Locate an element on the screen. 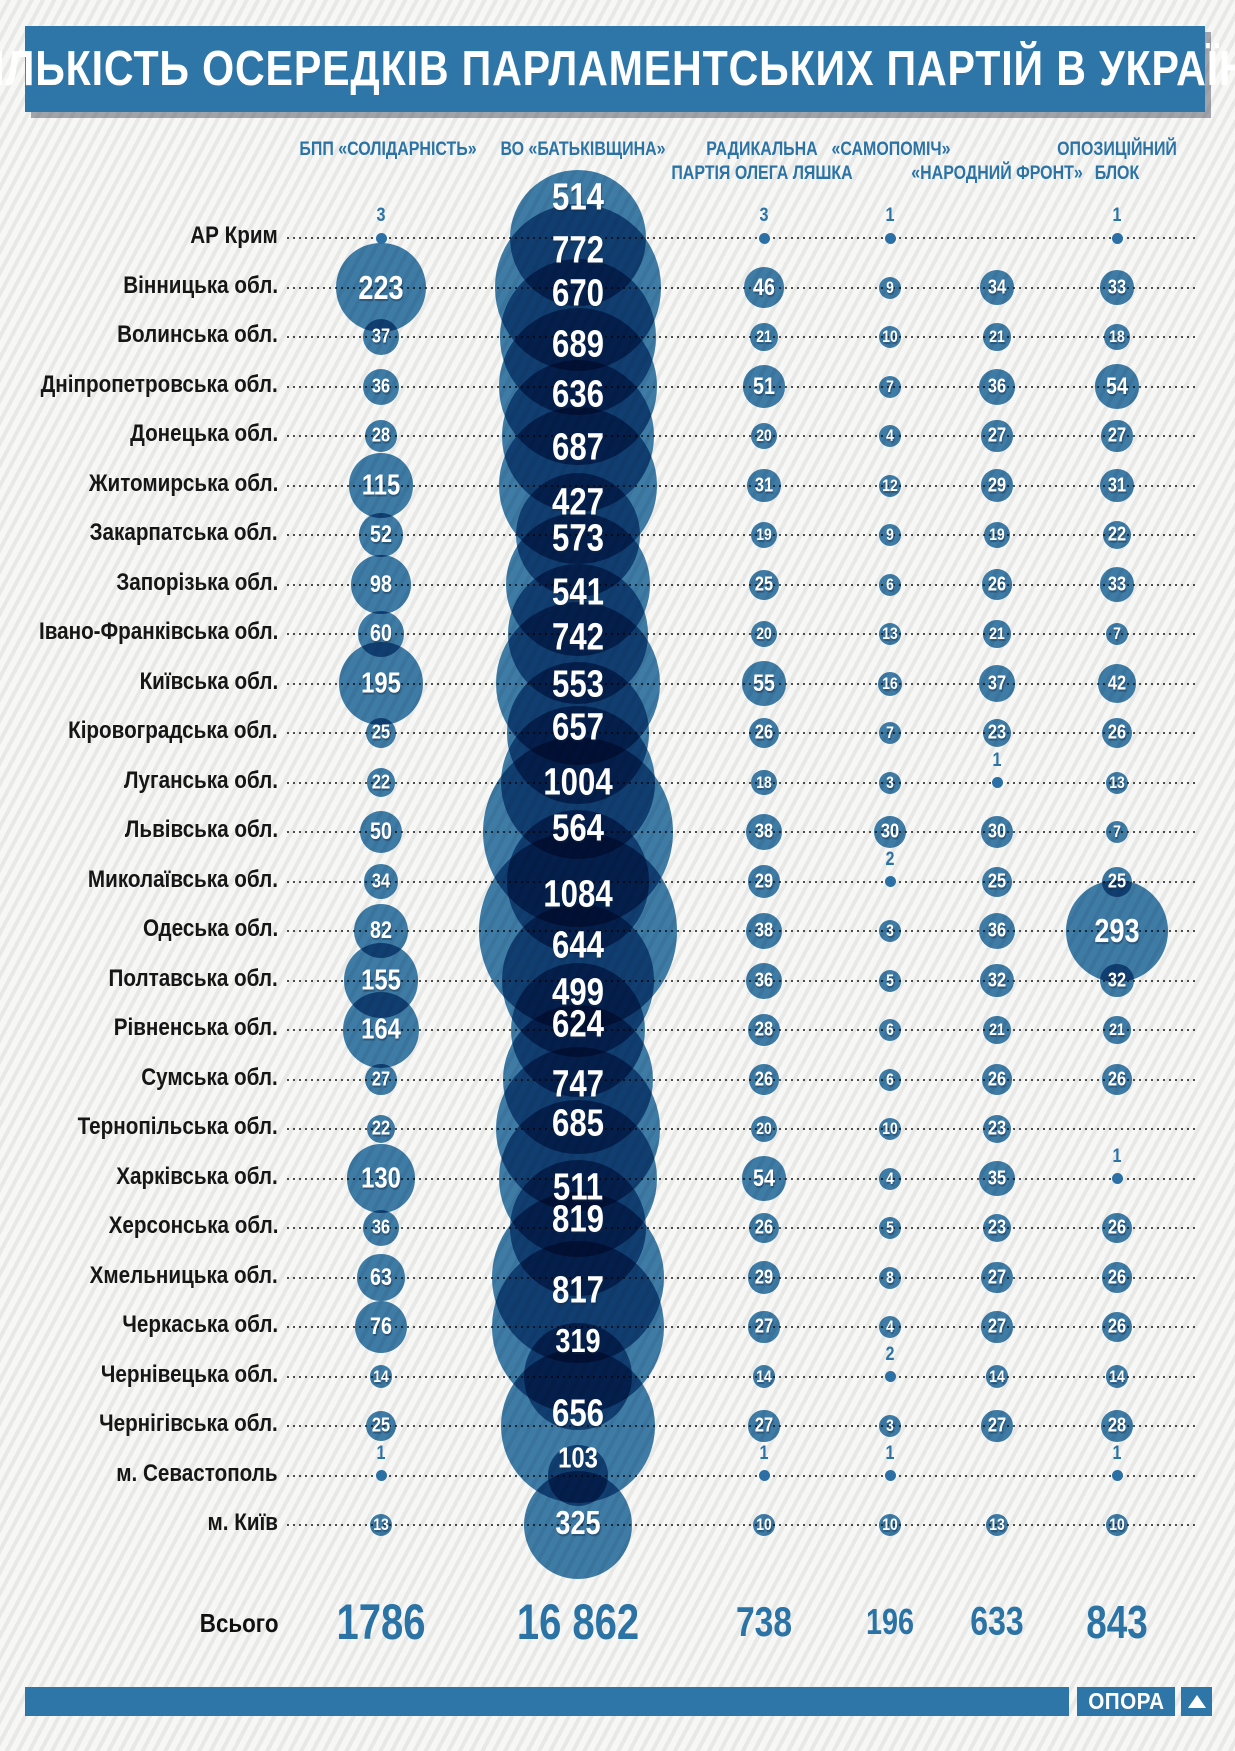 The width and height of the screenshot is (1235, 1751). data-bubble-value: 103 is located at coordinates (578, 1458).